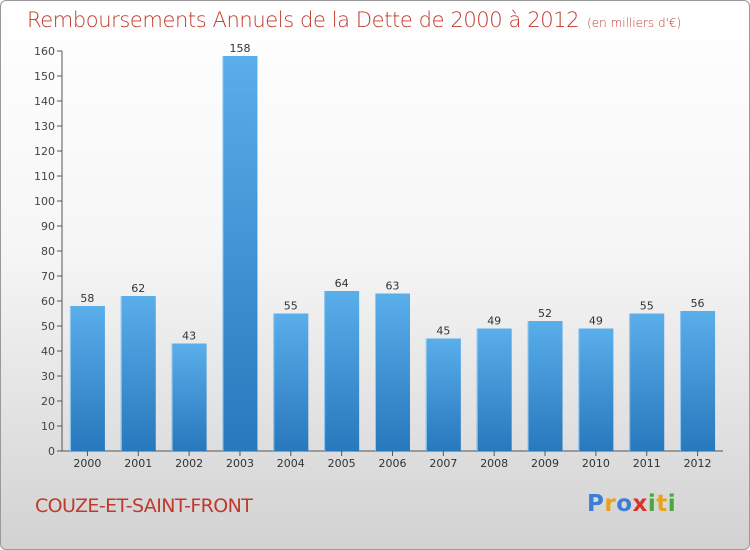 The width and height of the screenshot is (750, 550). Describe the element at coordinates (44, 151) in the screenshot. I see `y-tick-label: 120` at that location.